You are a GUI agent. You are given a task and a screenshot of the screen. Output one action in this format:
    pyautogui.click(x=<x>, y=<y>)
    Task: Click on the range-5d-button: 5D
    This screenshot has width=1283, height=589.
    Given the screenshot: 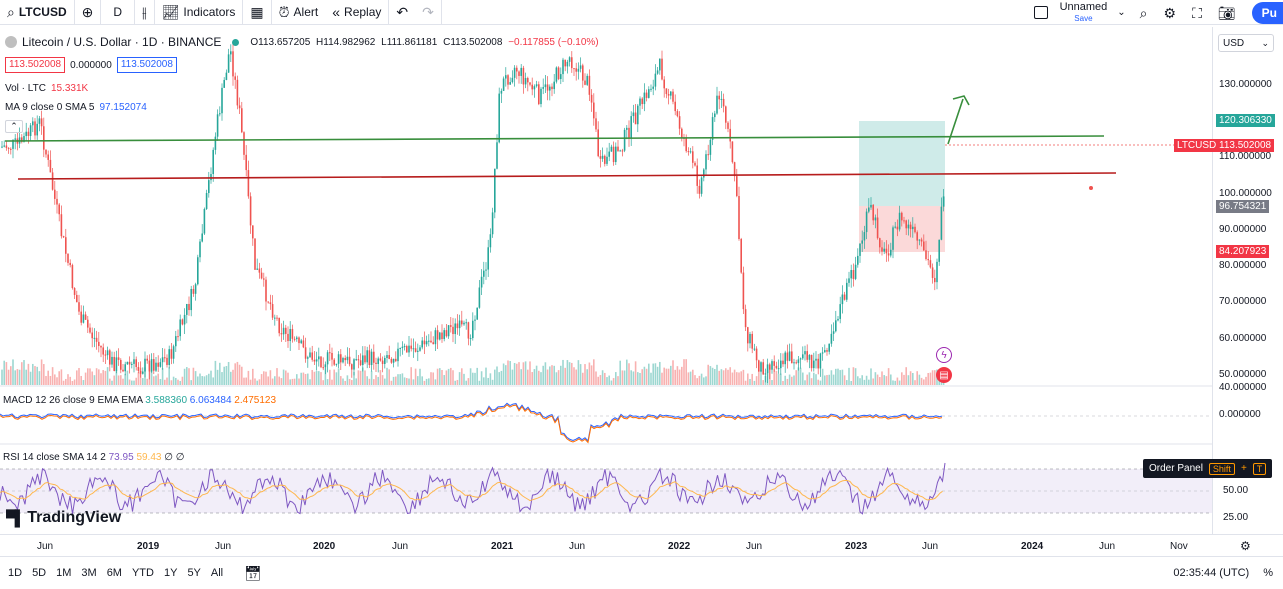 What is the action you would take?
    pyautogui.click(x=39, y=573)
    